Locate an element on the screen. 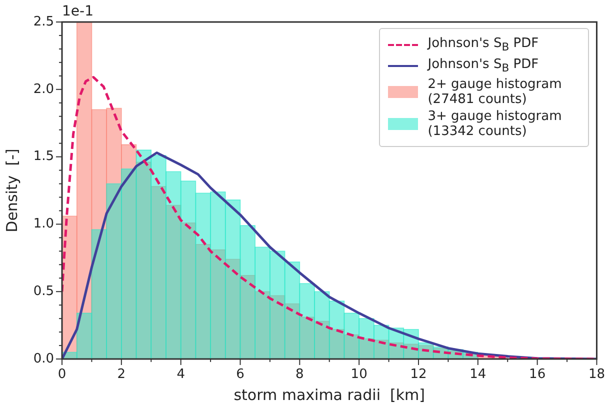  y-tick-label: 2.0 is located at coordinates (43, 89).